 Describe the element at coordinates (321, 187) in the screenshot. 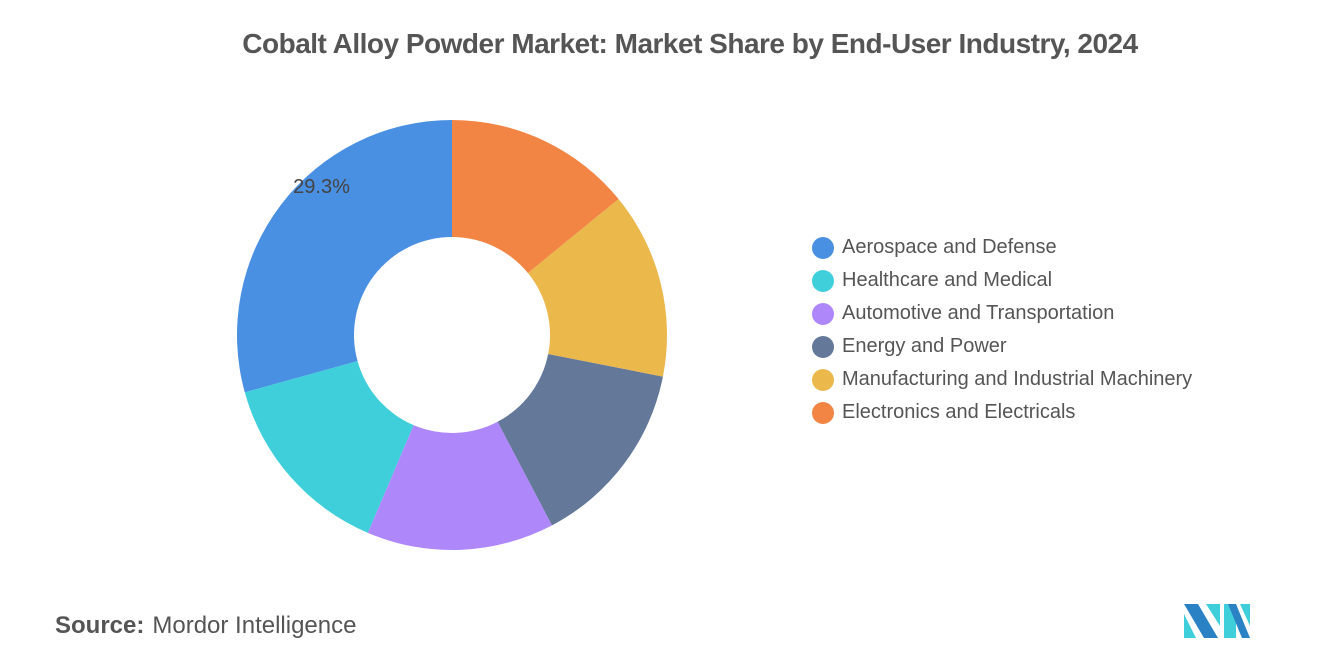

I see `data-label: 29.3%` at that location.